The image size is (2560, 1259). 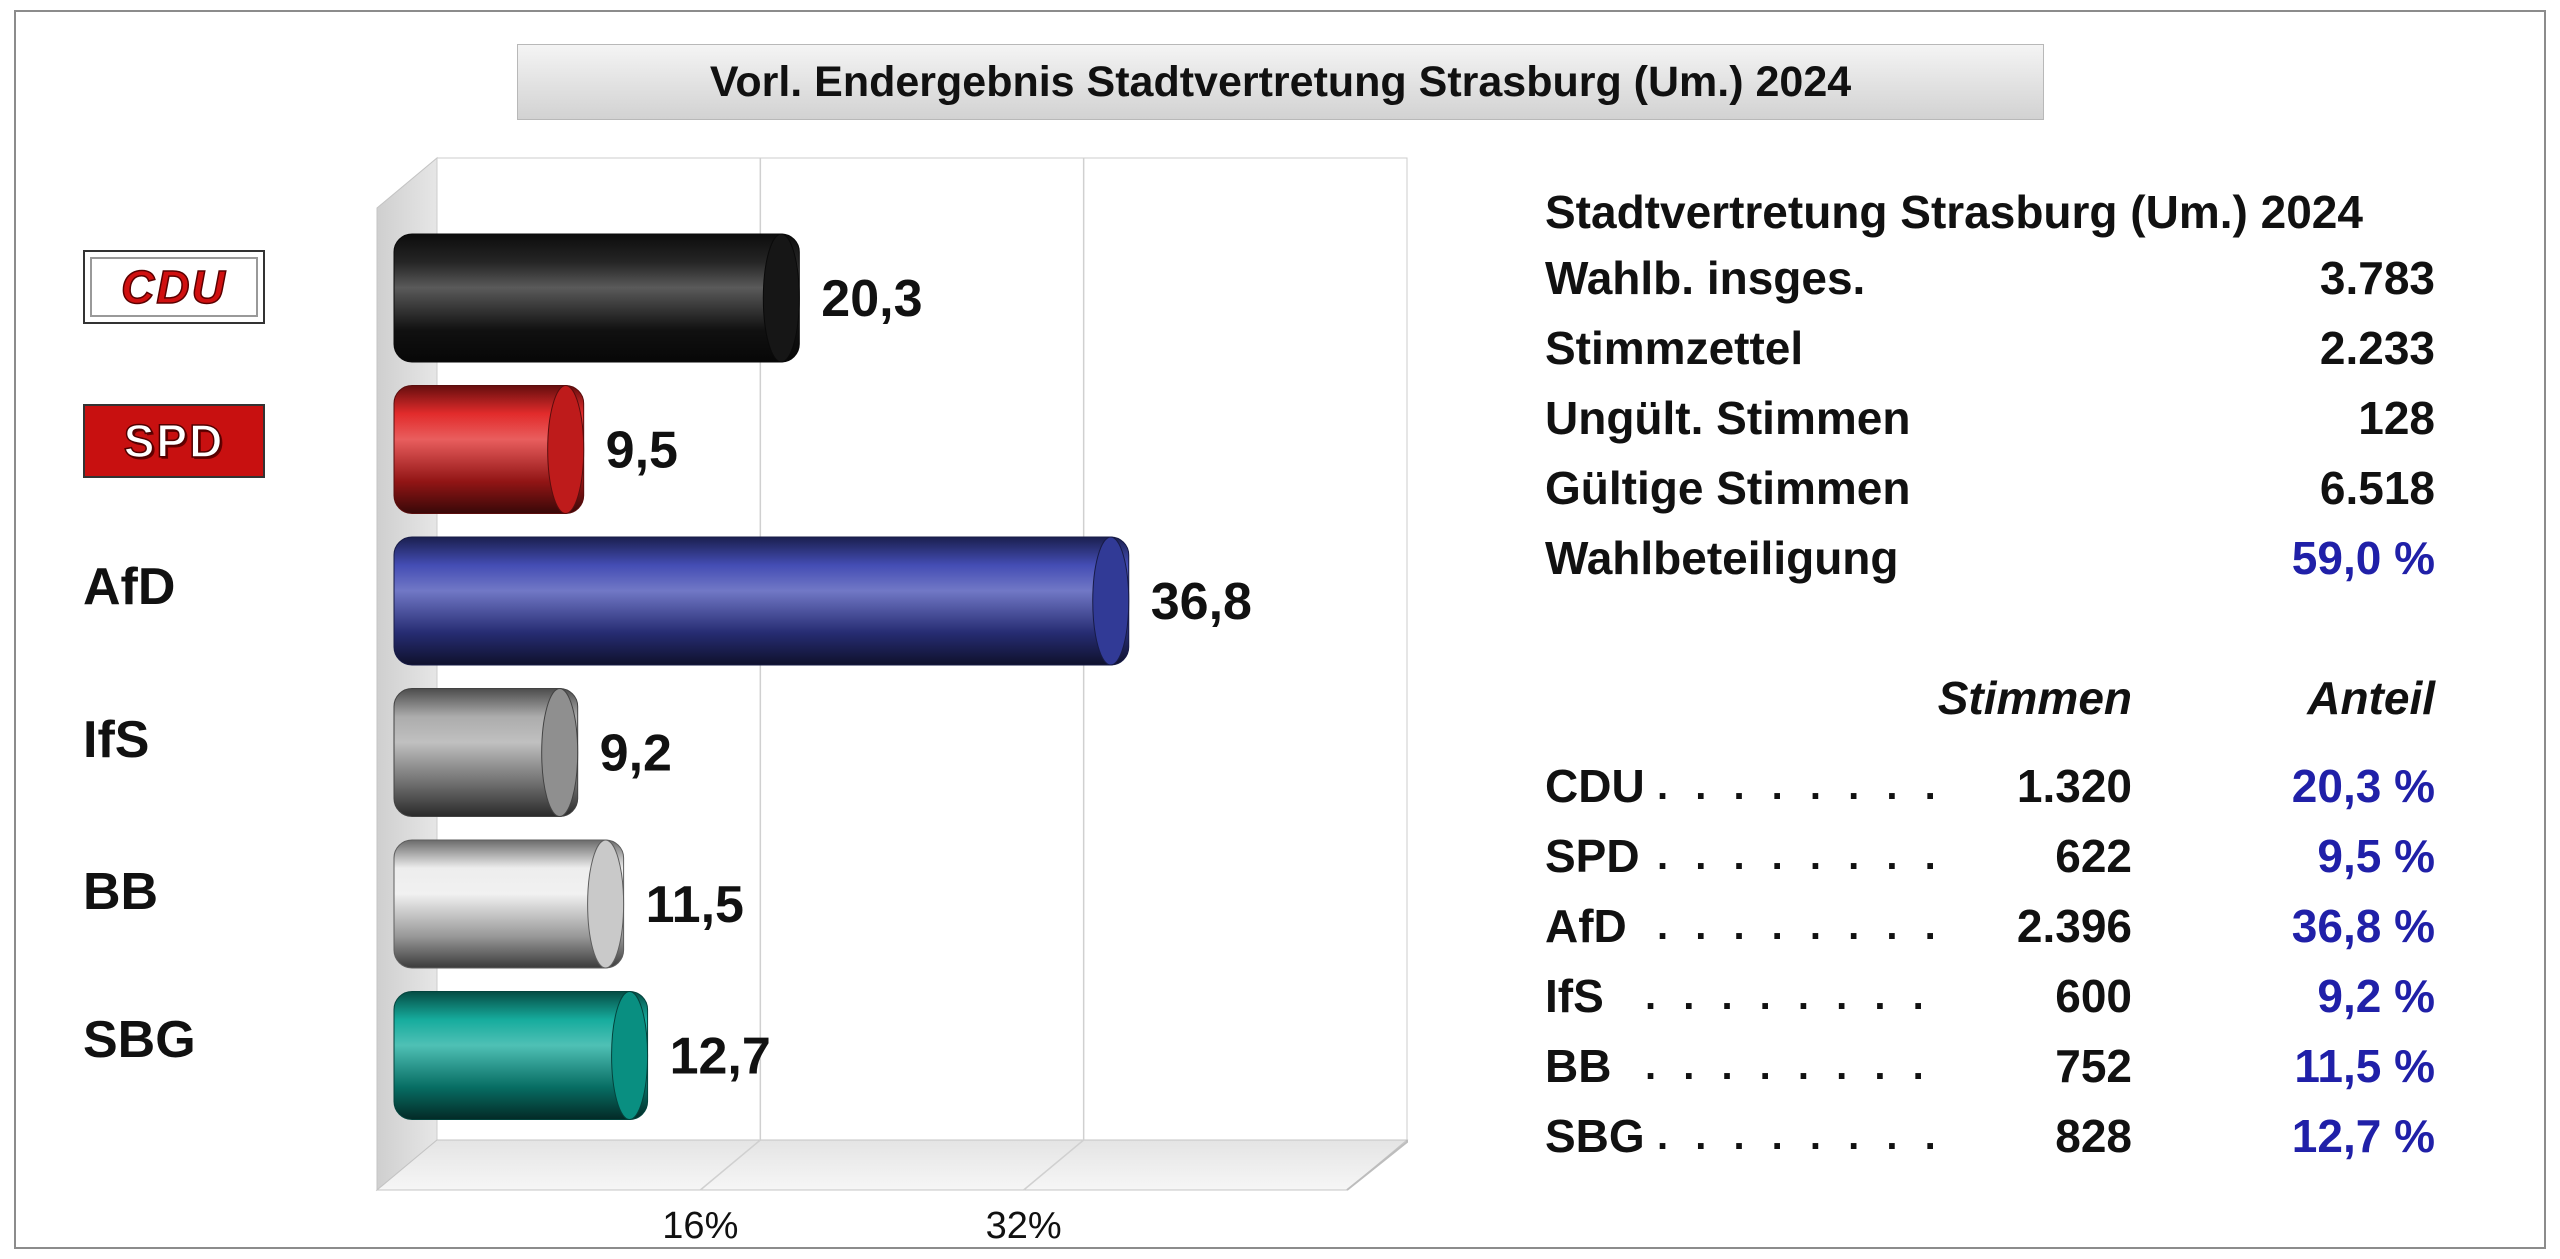 What do you see at coordinates (1990, 488) in the screenshot?
I see `stat-row-valid: Gültige Stimmen 6.518` at bounding box center [1990, 488].